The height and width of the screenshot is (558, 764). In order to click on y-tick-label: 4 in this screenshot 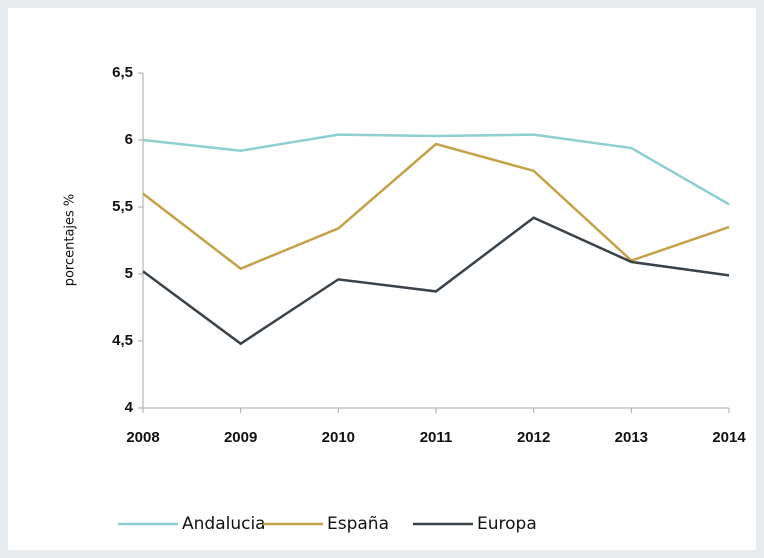, I will do `click(129, 407)`.